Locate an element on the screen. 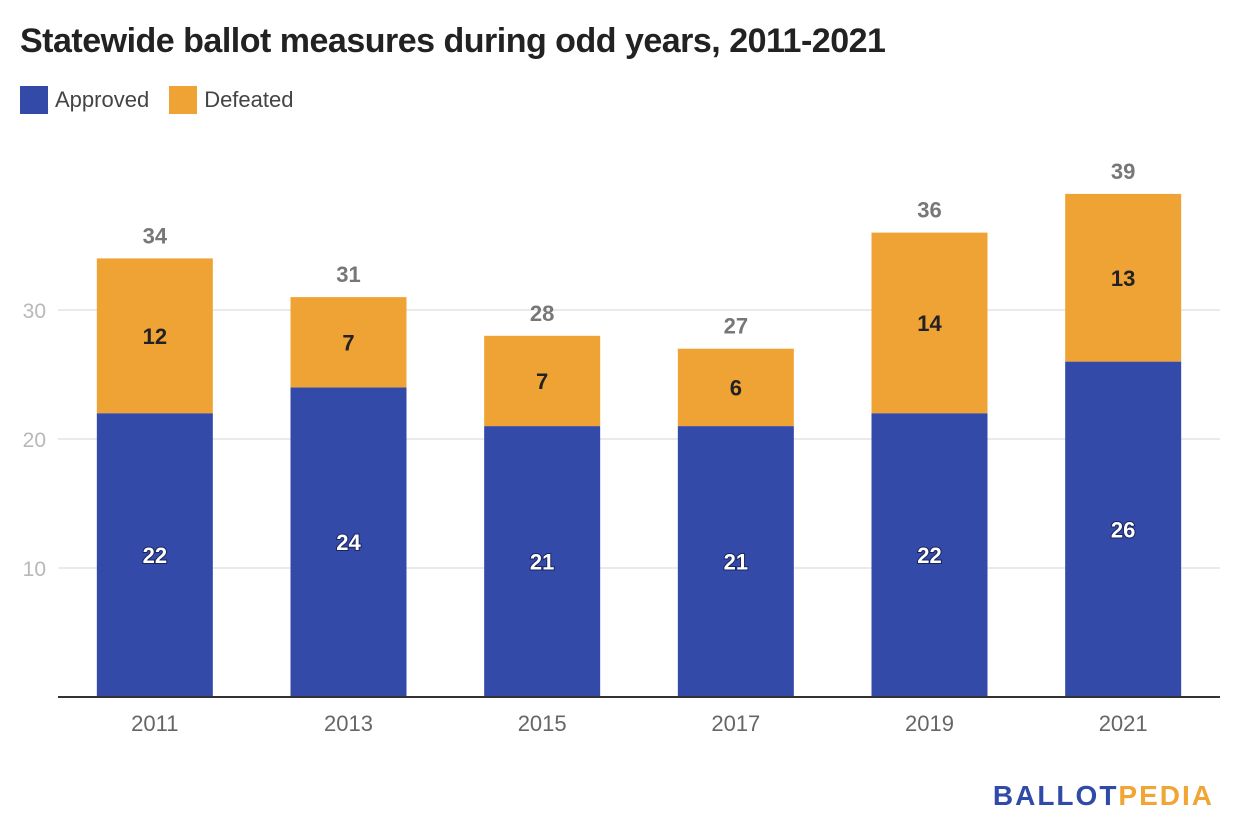 The height and width of the screenshot is (840, 1240). total-label-2017: 27 is located at coordinates (736, 326).